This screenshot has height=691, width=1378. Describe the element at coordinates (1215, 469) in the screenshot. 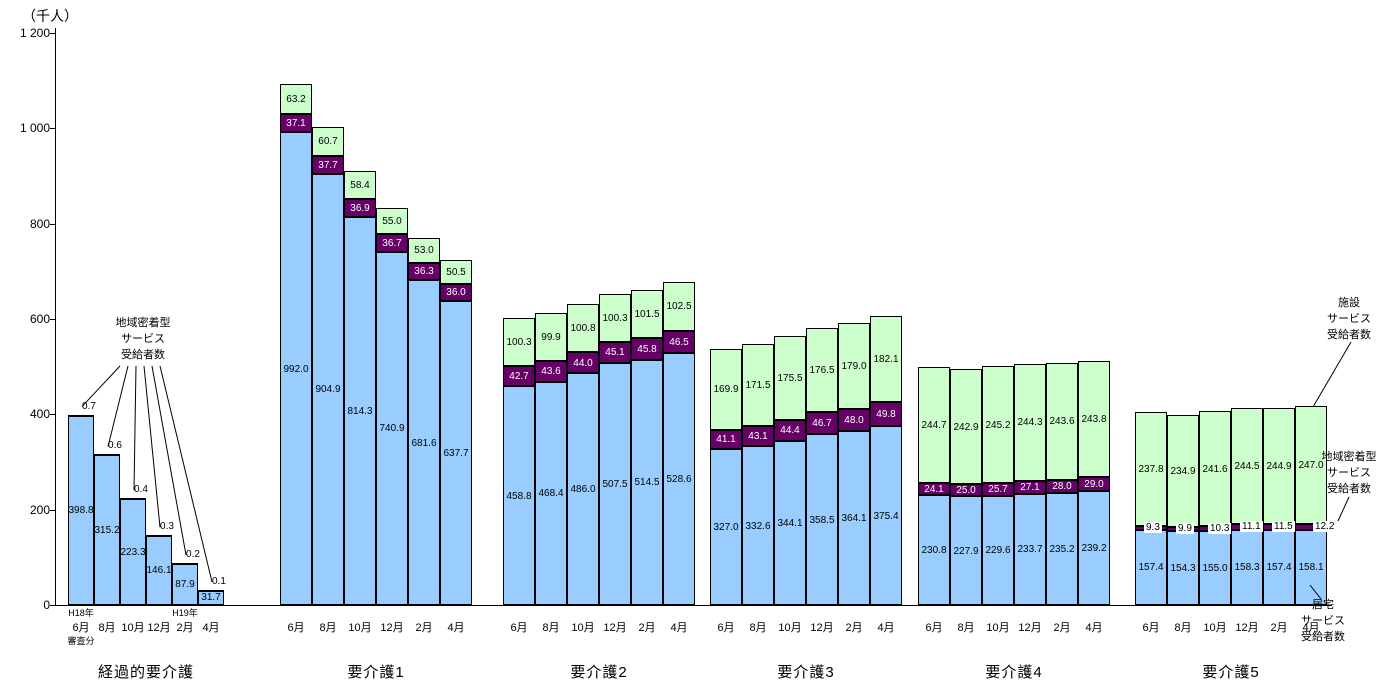

I see `value-label-facility: 241.6` at that location.